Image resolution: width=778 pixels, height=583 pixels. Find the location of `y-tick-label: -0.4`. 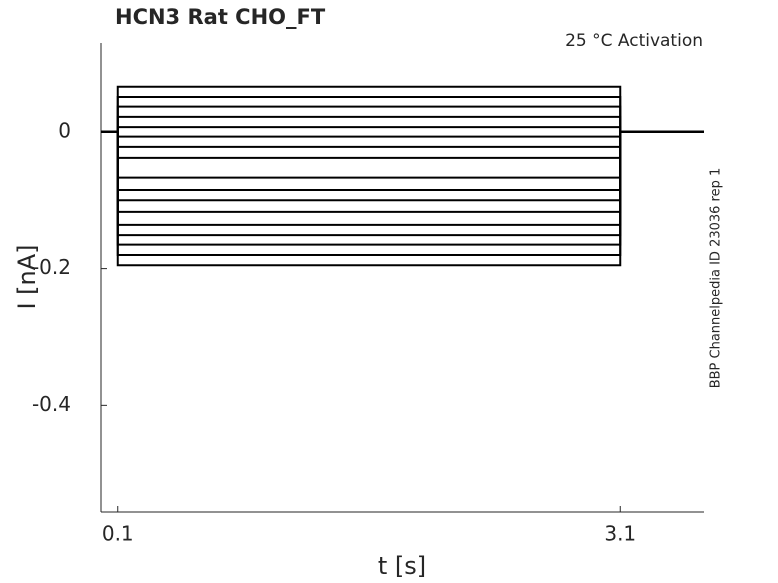

y-tick-label: -0.4 is located at coordinates (51, 404).